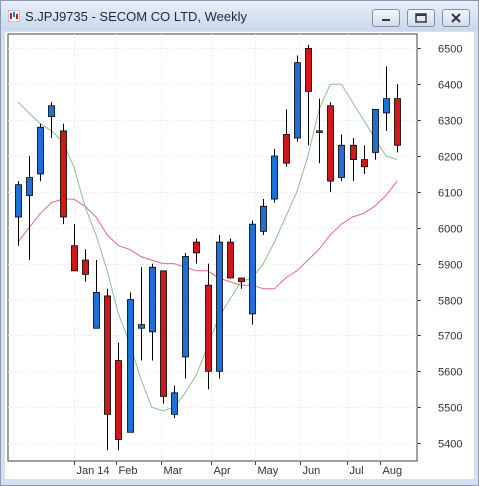 The image size is (479, 486). Describe the element at coordinates (450, 409) in the screenshot. I see `y-tick-label: 5500` at that location.